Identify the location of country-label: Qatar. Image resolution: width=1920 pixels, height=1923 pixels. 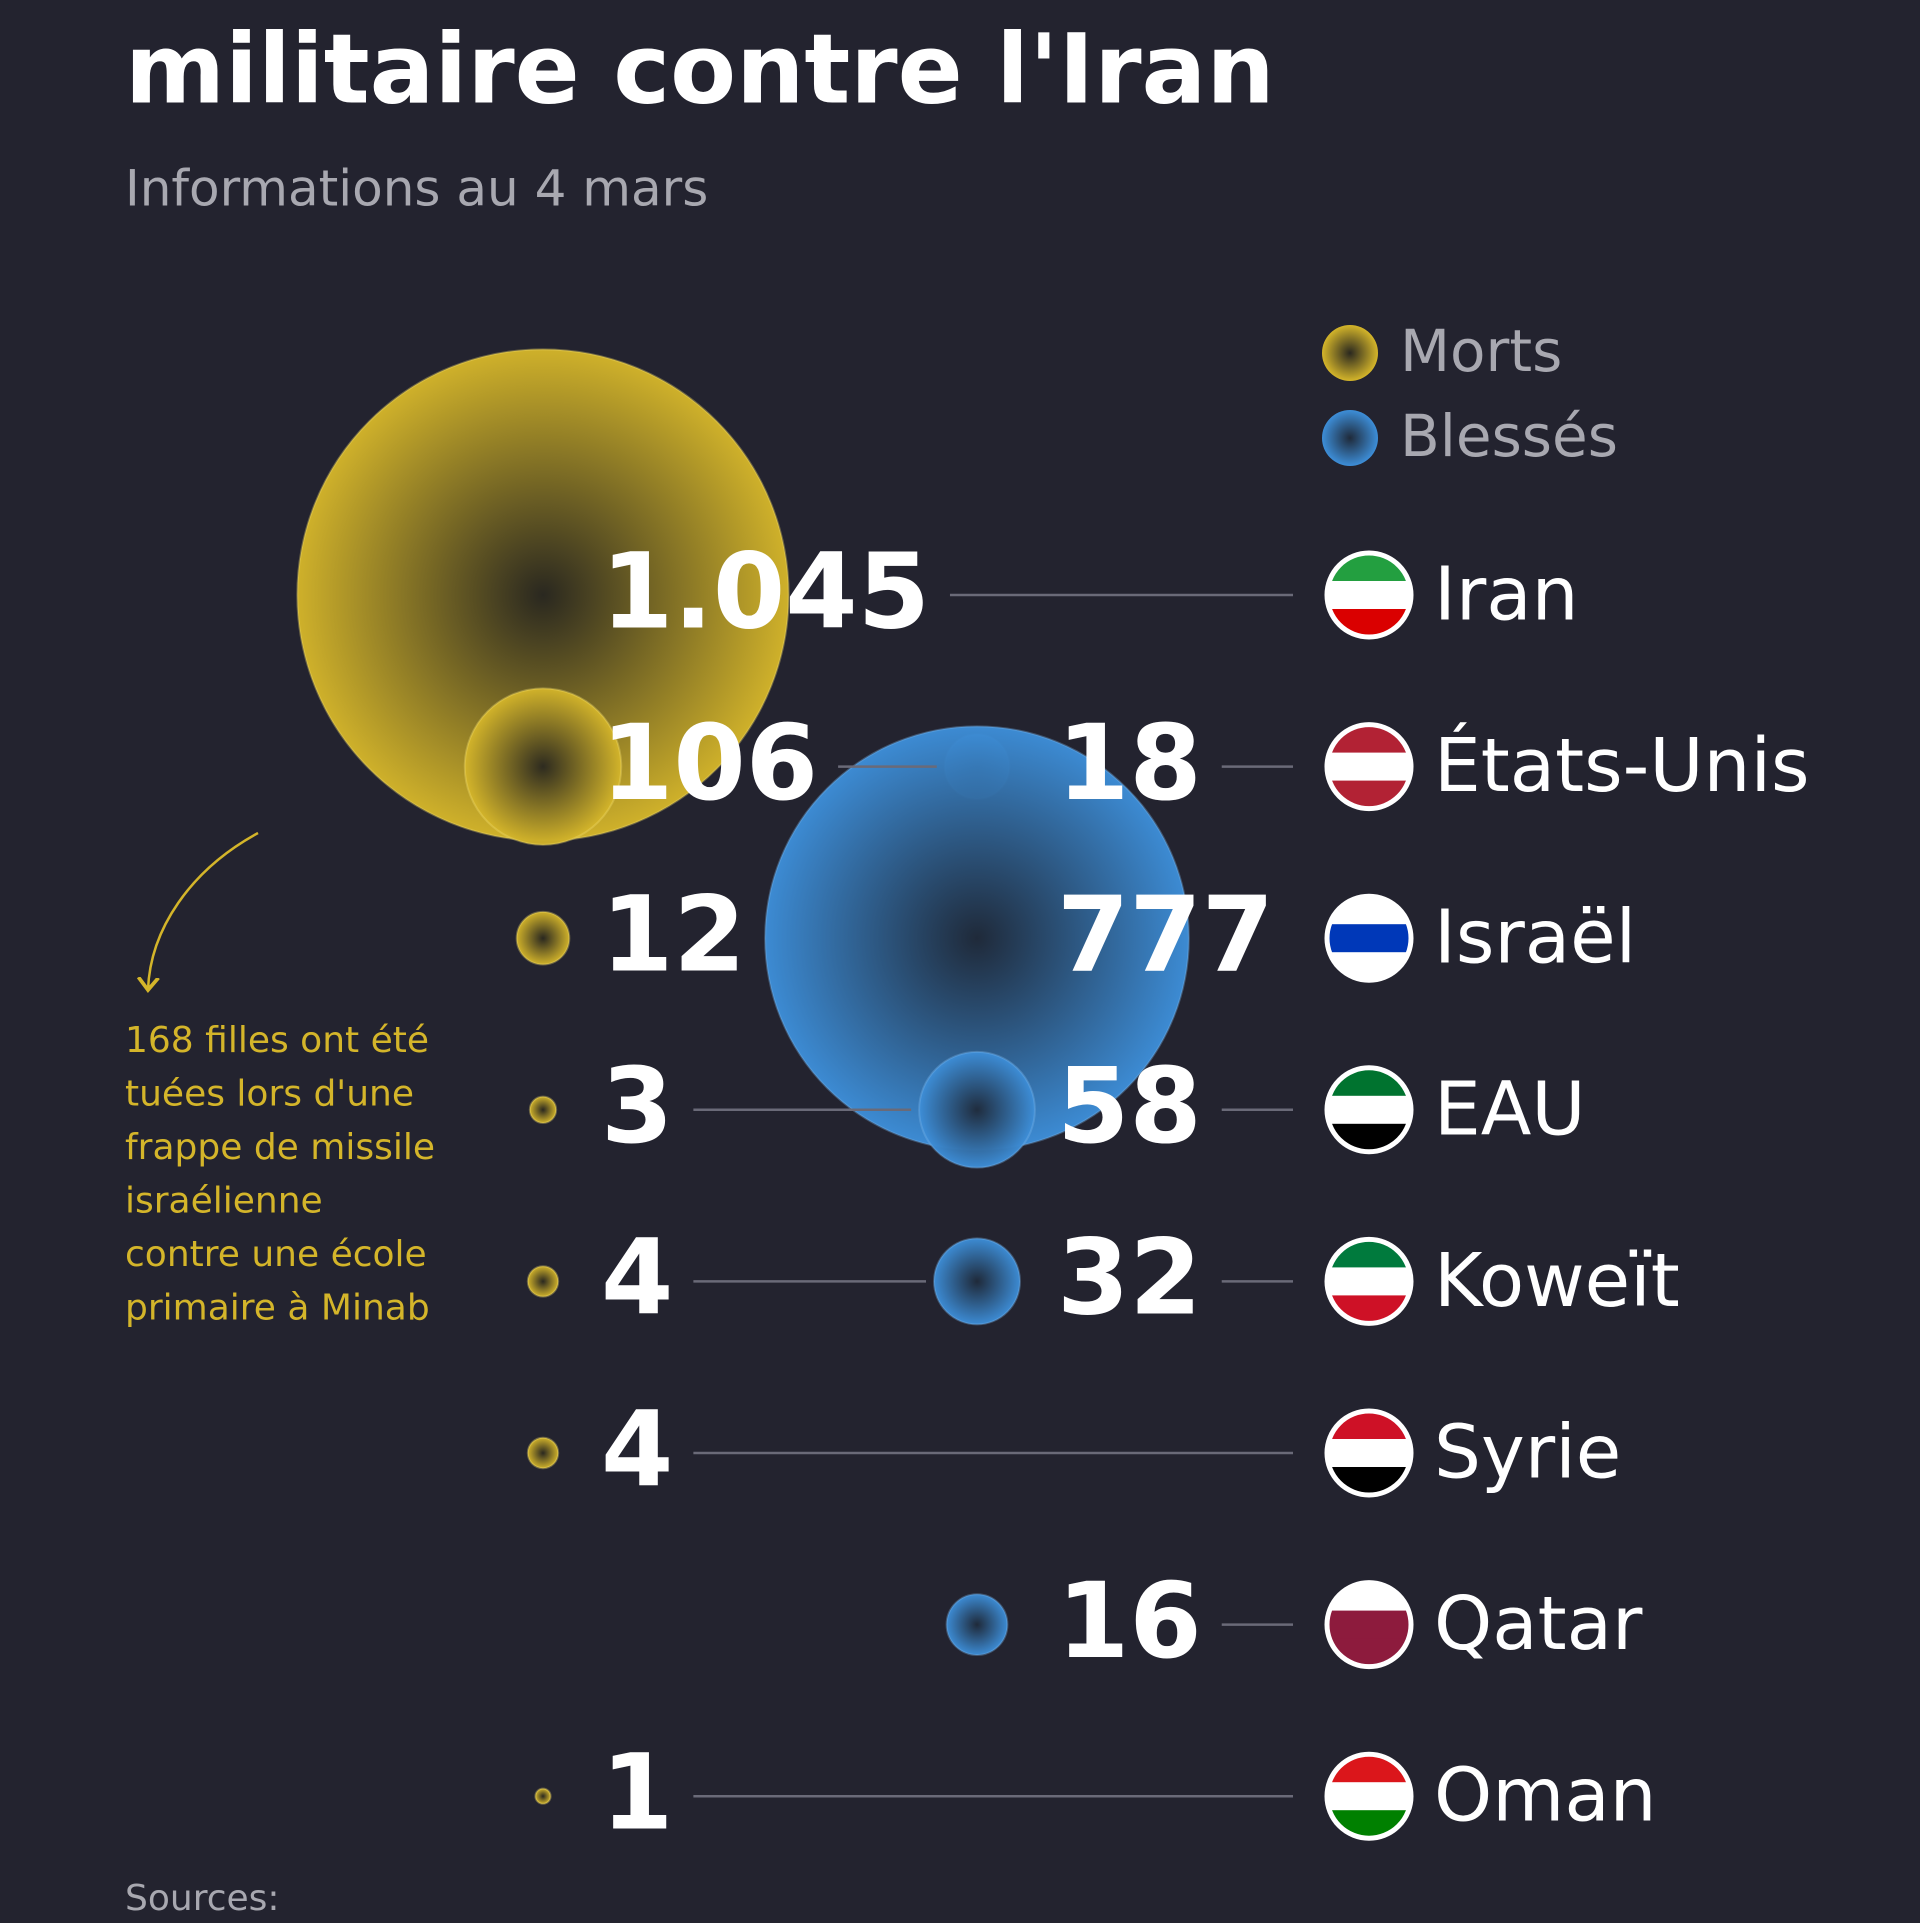
(1538, 1624).